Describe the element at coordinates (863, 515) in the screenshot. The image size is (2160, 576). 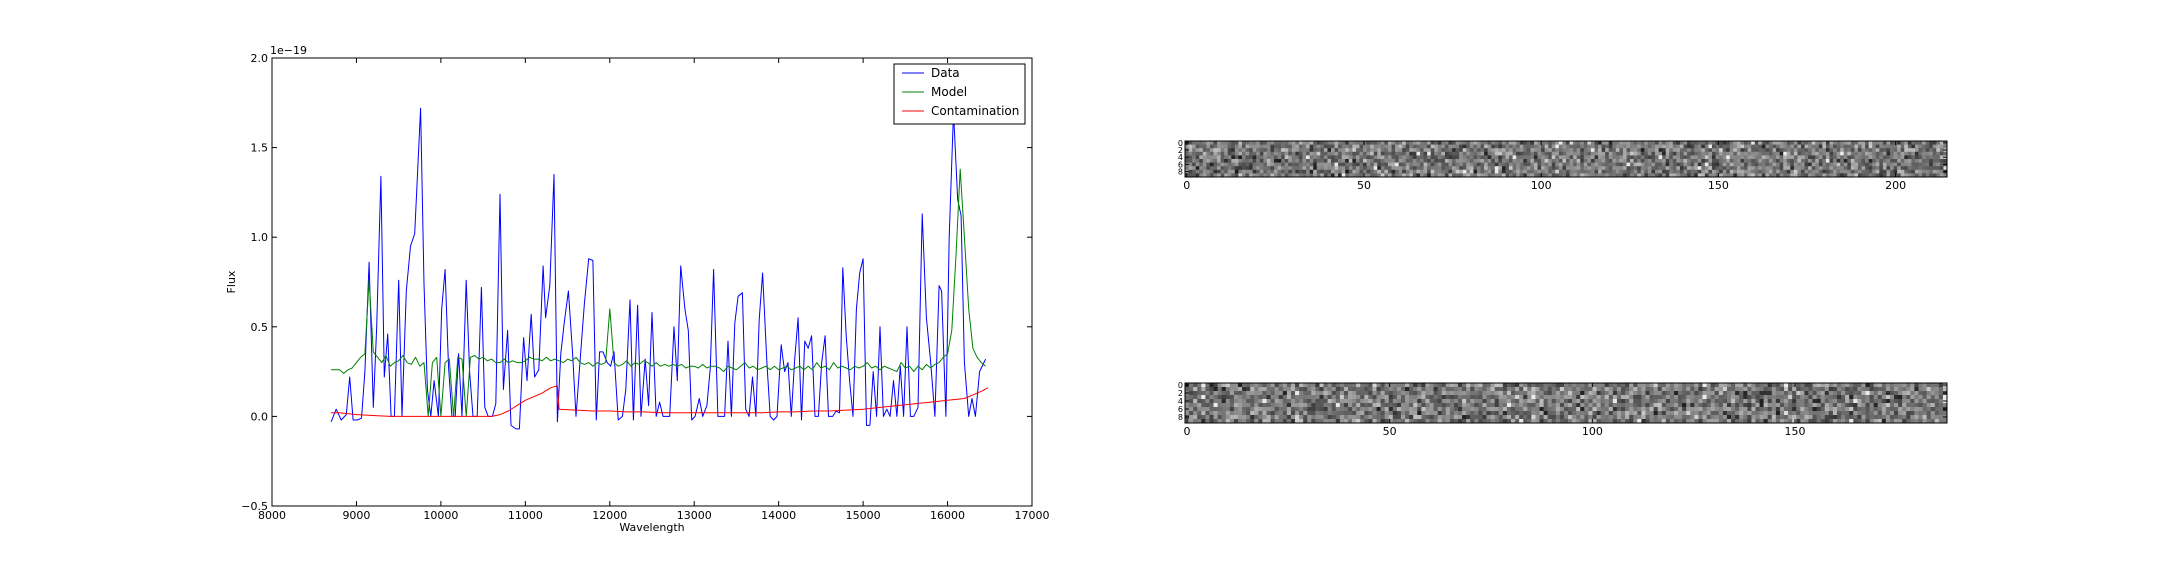
I see `x-tick-label: 15000` at that location.